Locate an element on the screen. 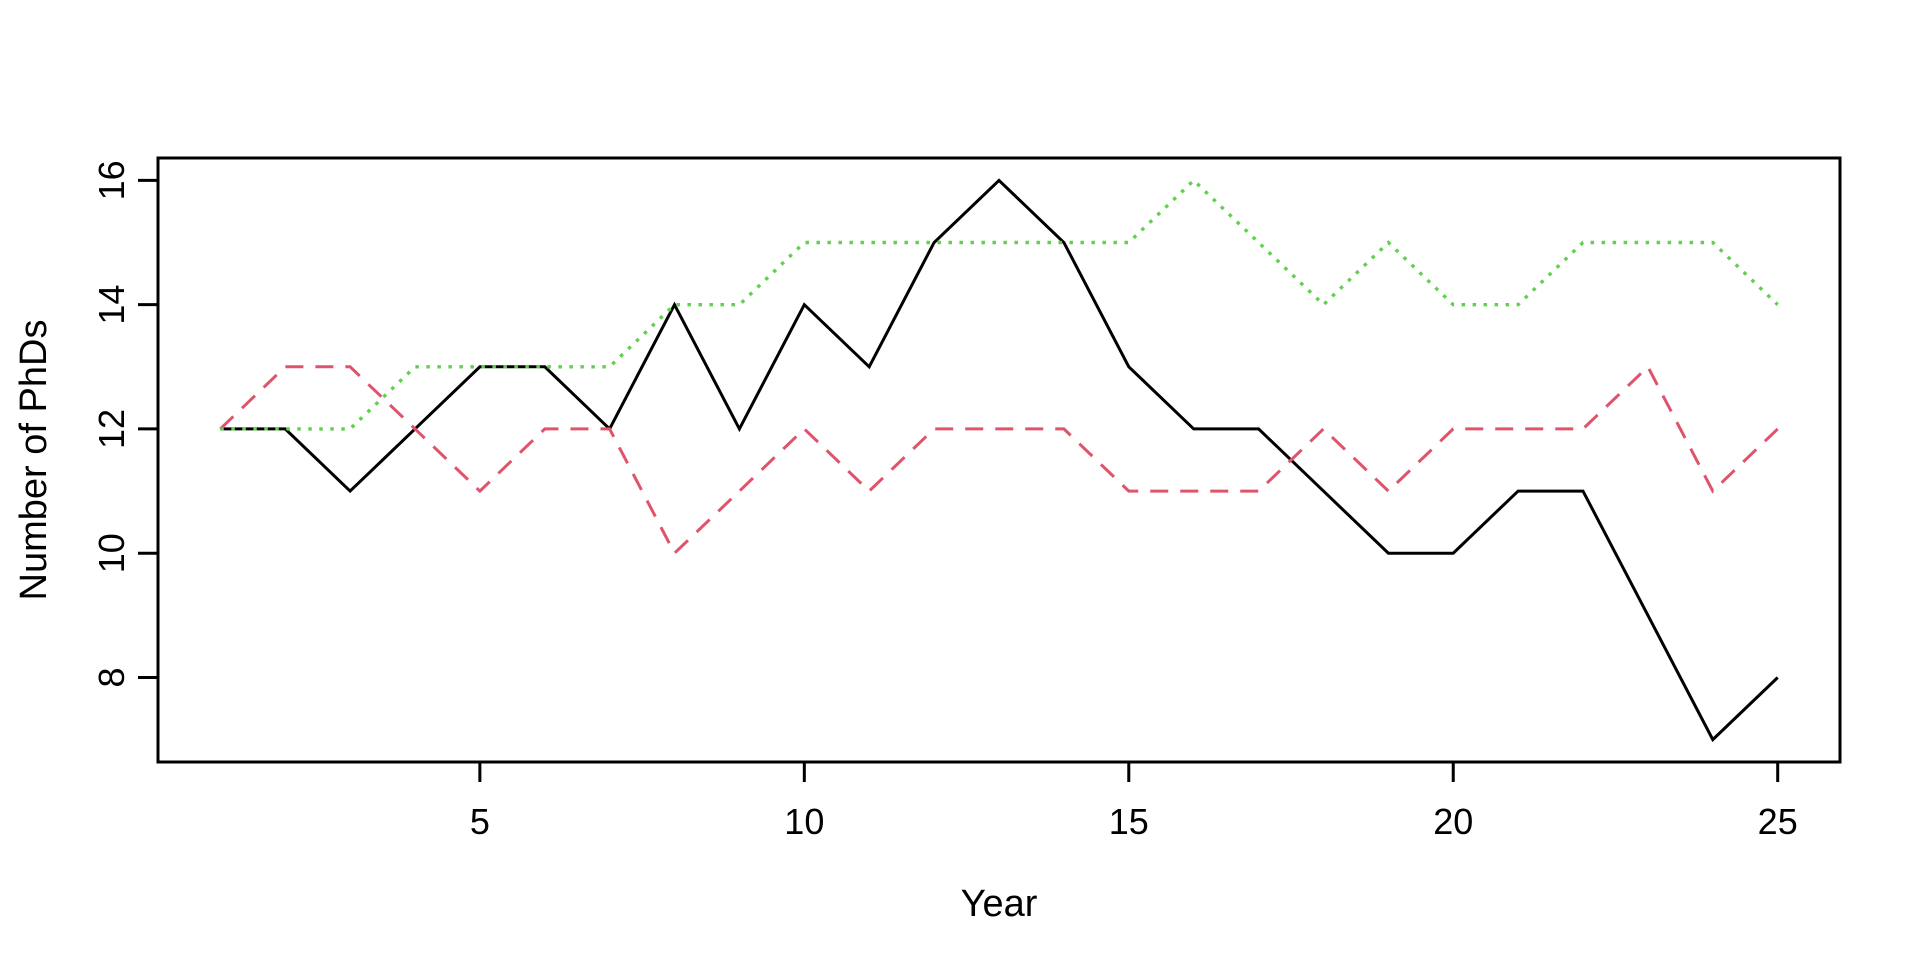 Image resolution: width=1920 pixels, height=960 pixels. x-tick-label: 5 is located at coordinates (480, 821).